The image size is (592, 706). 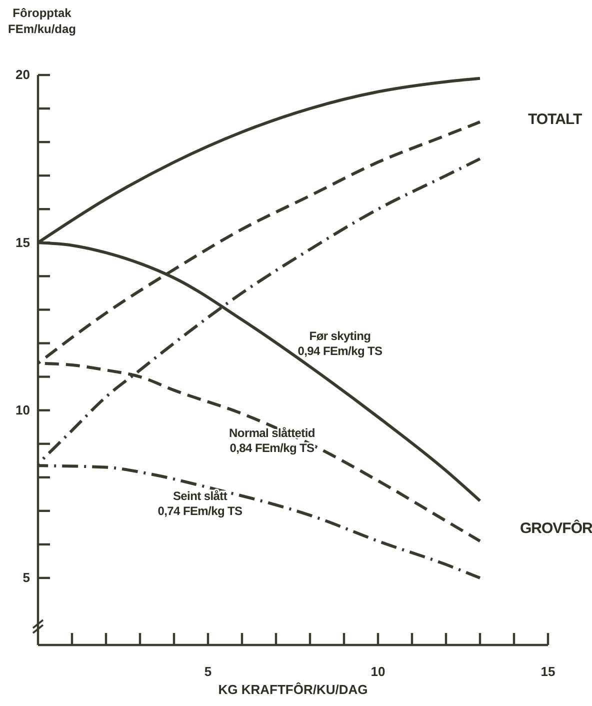 What do you see at coordinates (555, 119) in the screenshot?
I see `annotation: TOTALT` at bounding box center [555, 119].